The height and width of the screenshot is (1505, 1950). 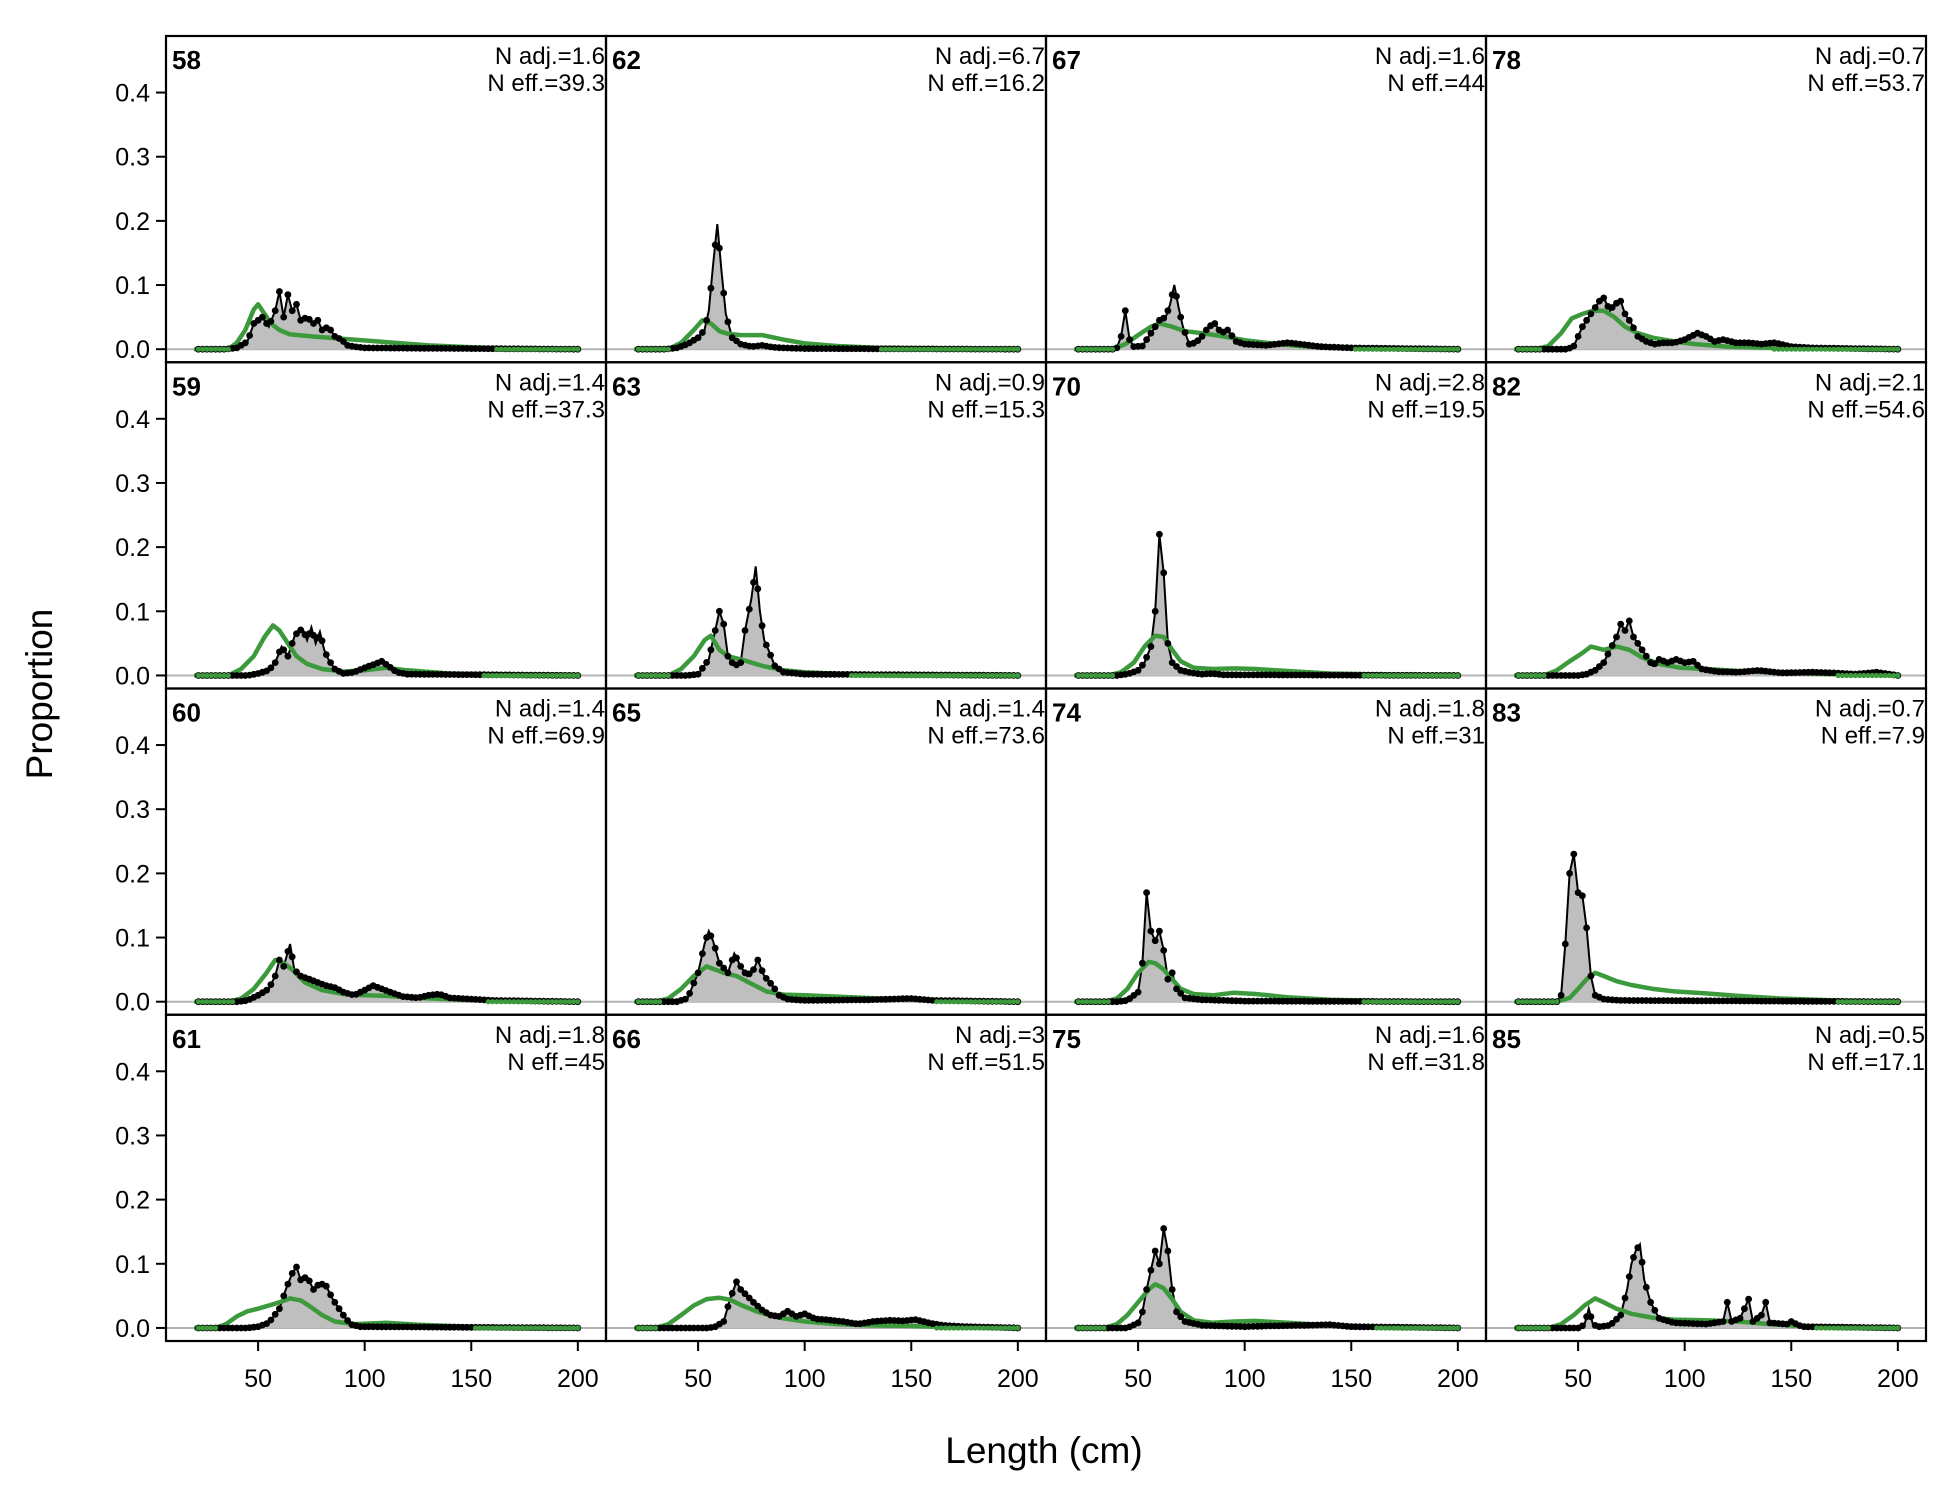 I want to click on observed-points, so click(x=1708, y=648).